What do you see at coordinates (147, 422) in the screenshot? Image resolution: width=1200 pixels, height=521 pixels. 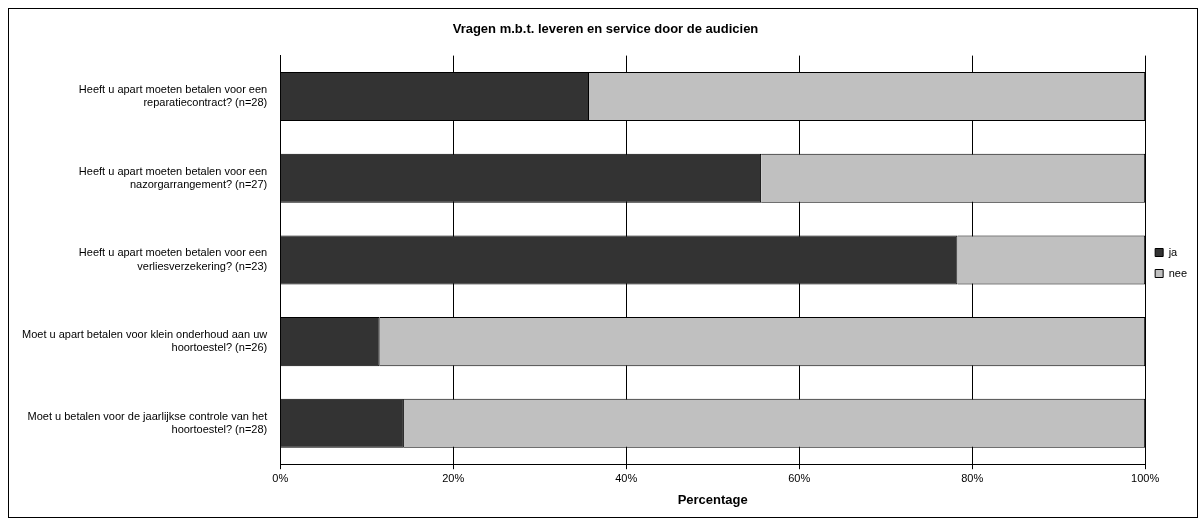 I see `y-tick-label: Moet u betalen voor de jaarlijkse controle van het hoortoestel? (n=28)` at bounding box center [147, 422].